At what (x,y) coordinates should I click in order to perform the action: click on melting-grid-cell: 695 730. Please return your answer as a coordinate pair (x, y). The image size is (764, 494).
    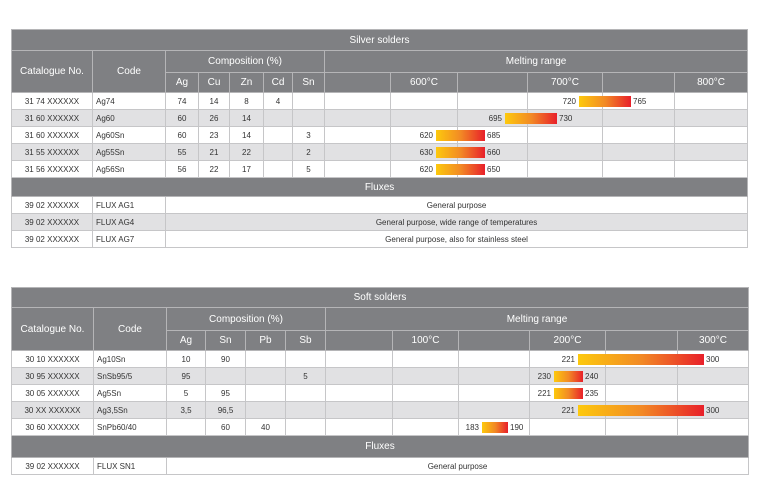
    Looking at the image, I should click on (448, 118).